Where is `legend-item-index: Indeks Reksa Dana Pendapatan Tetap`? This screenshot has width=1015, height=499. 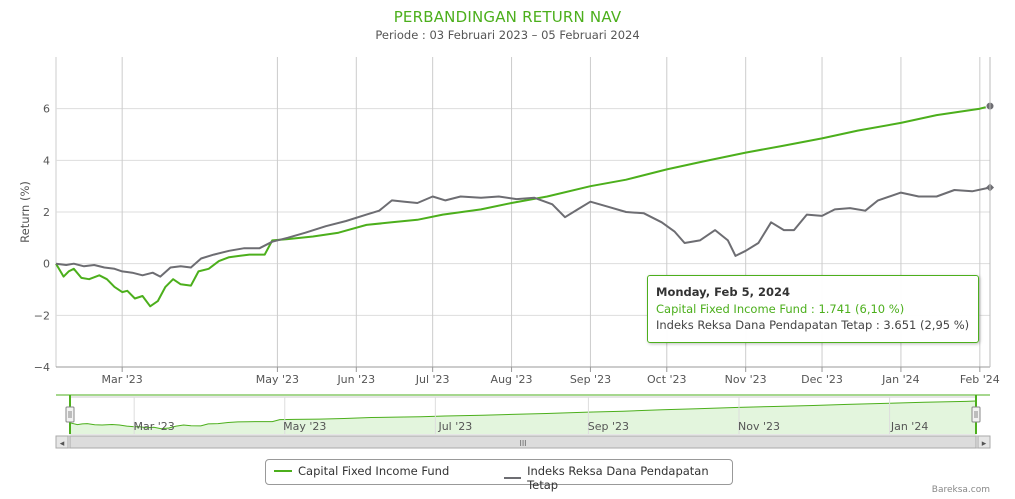
legend-item-index: Indeks Reksa Dana Pendapatan Tetap is located at coordinates (618, 478).